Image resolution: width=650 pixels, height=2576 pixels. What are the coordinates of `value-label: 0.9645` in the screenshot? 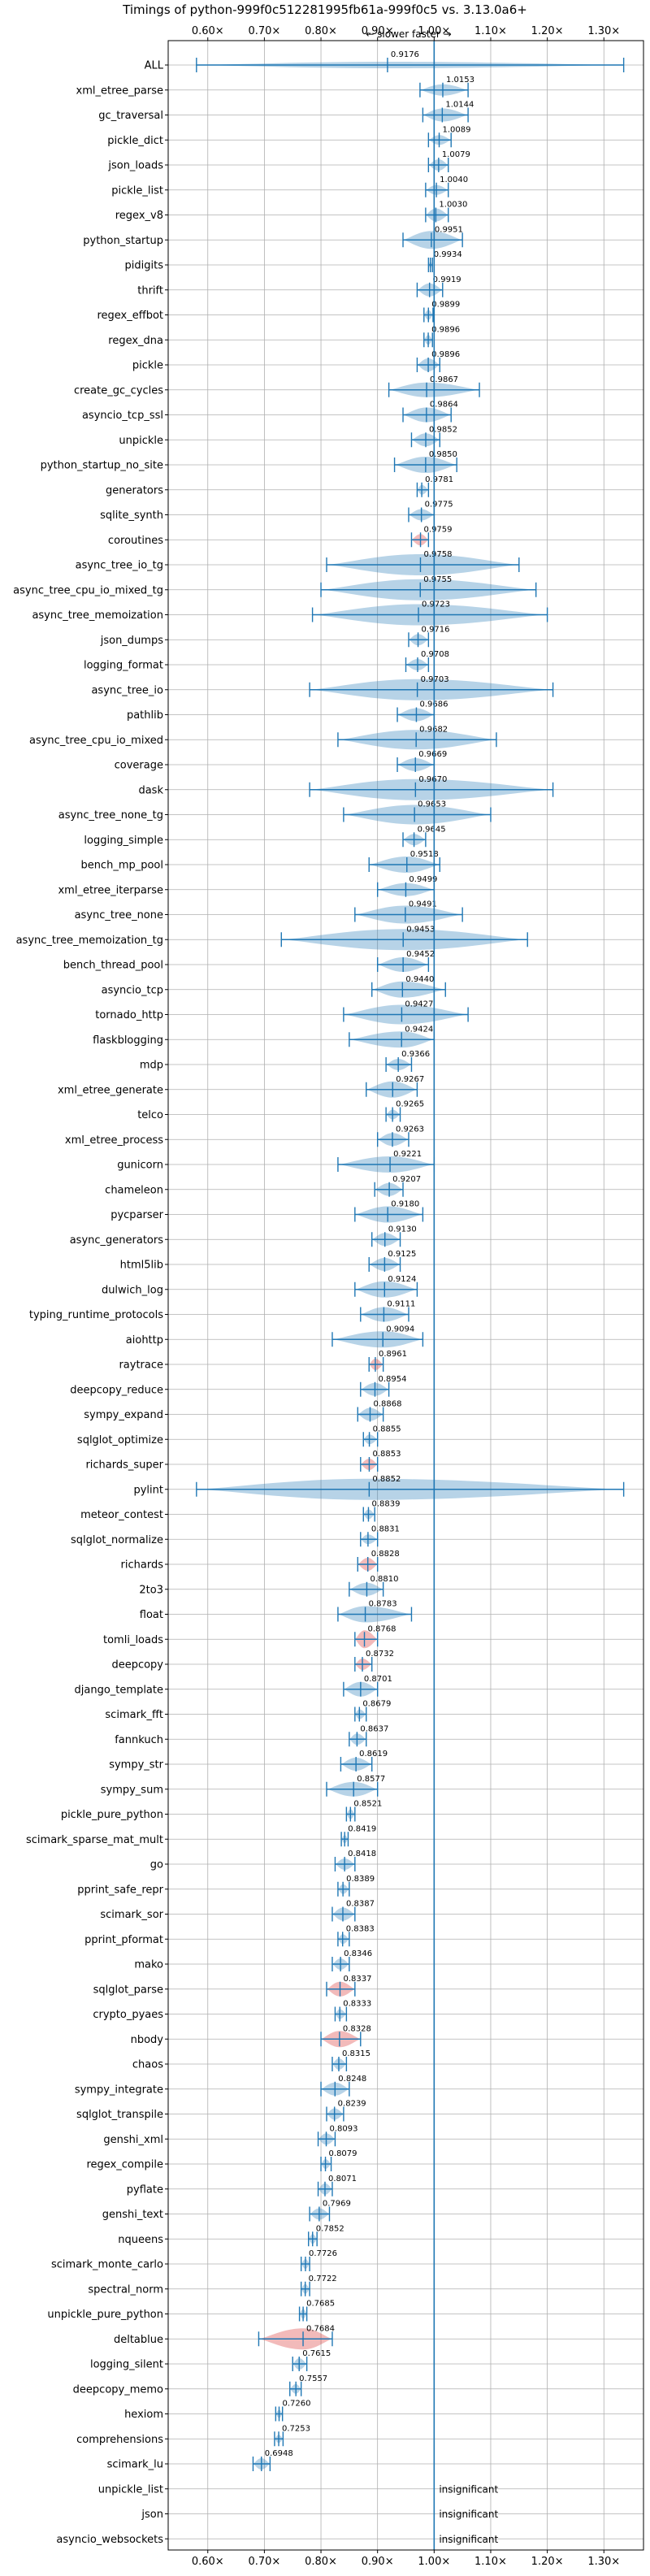 It's located at (432, 829).